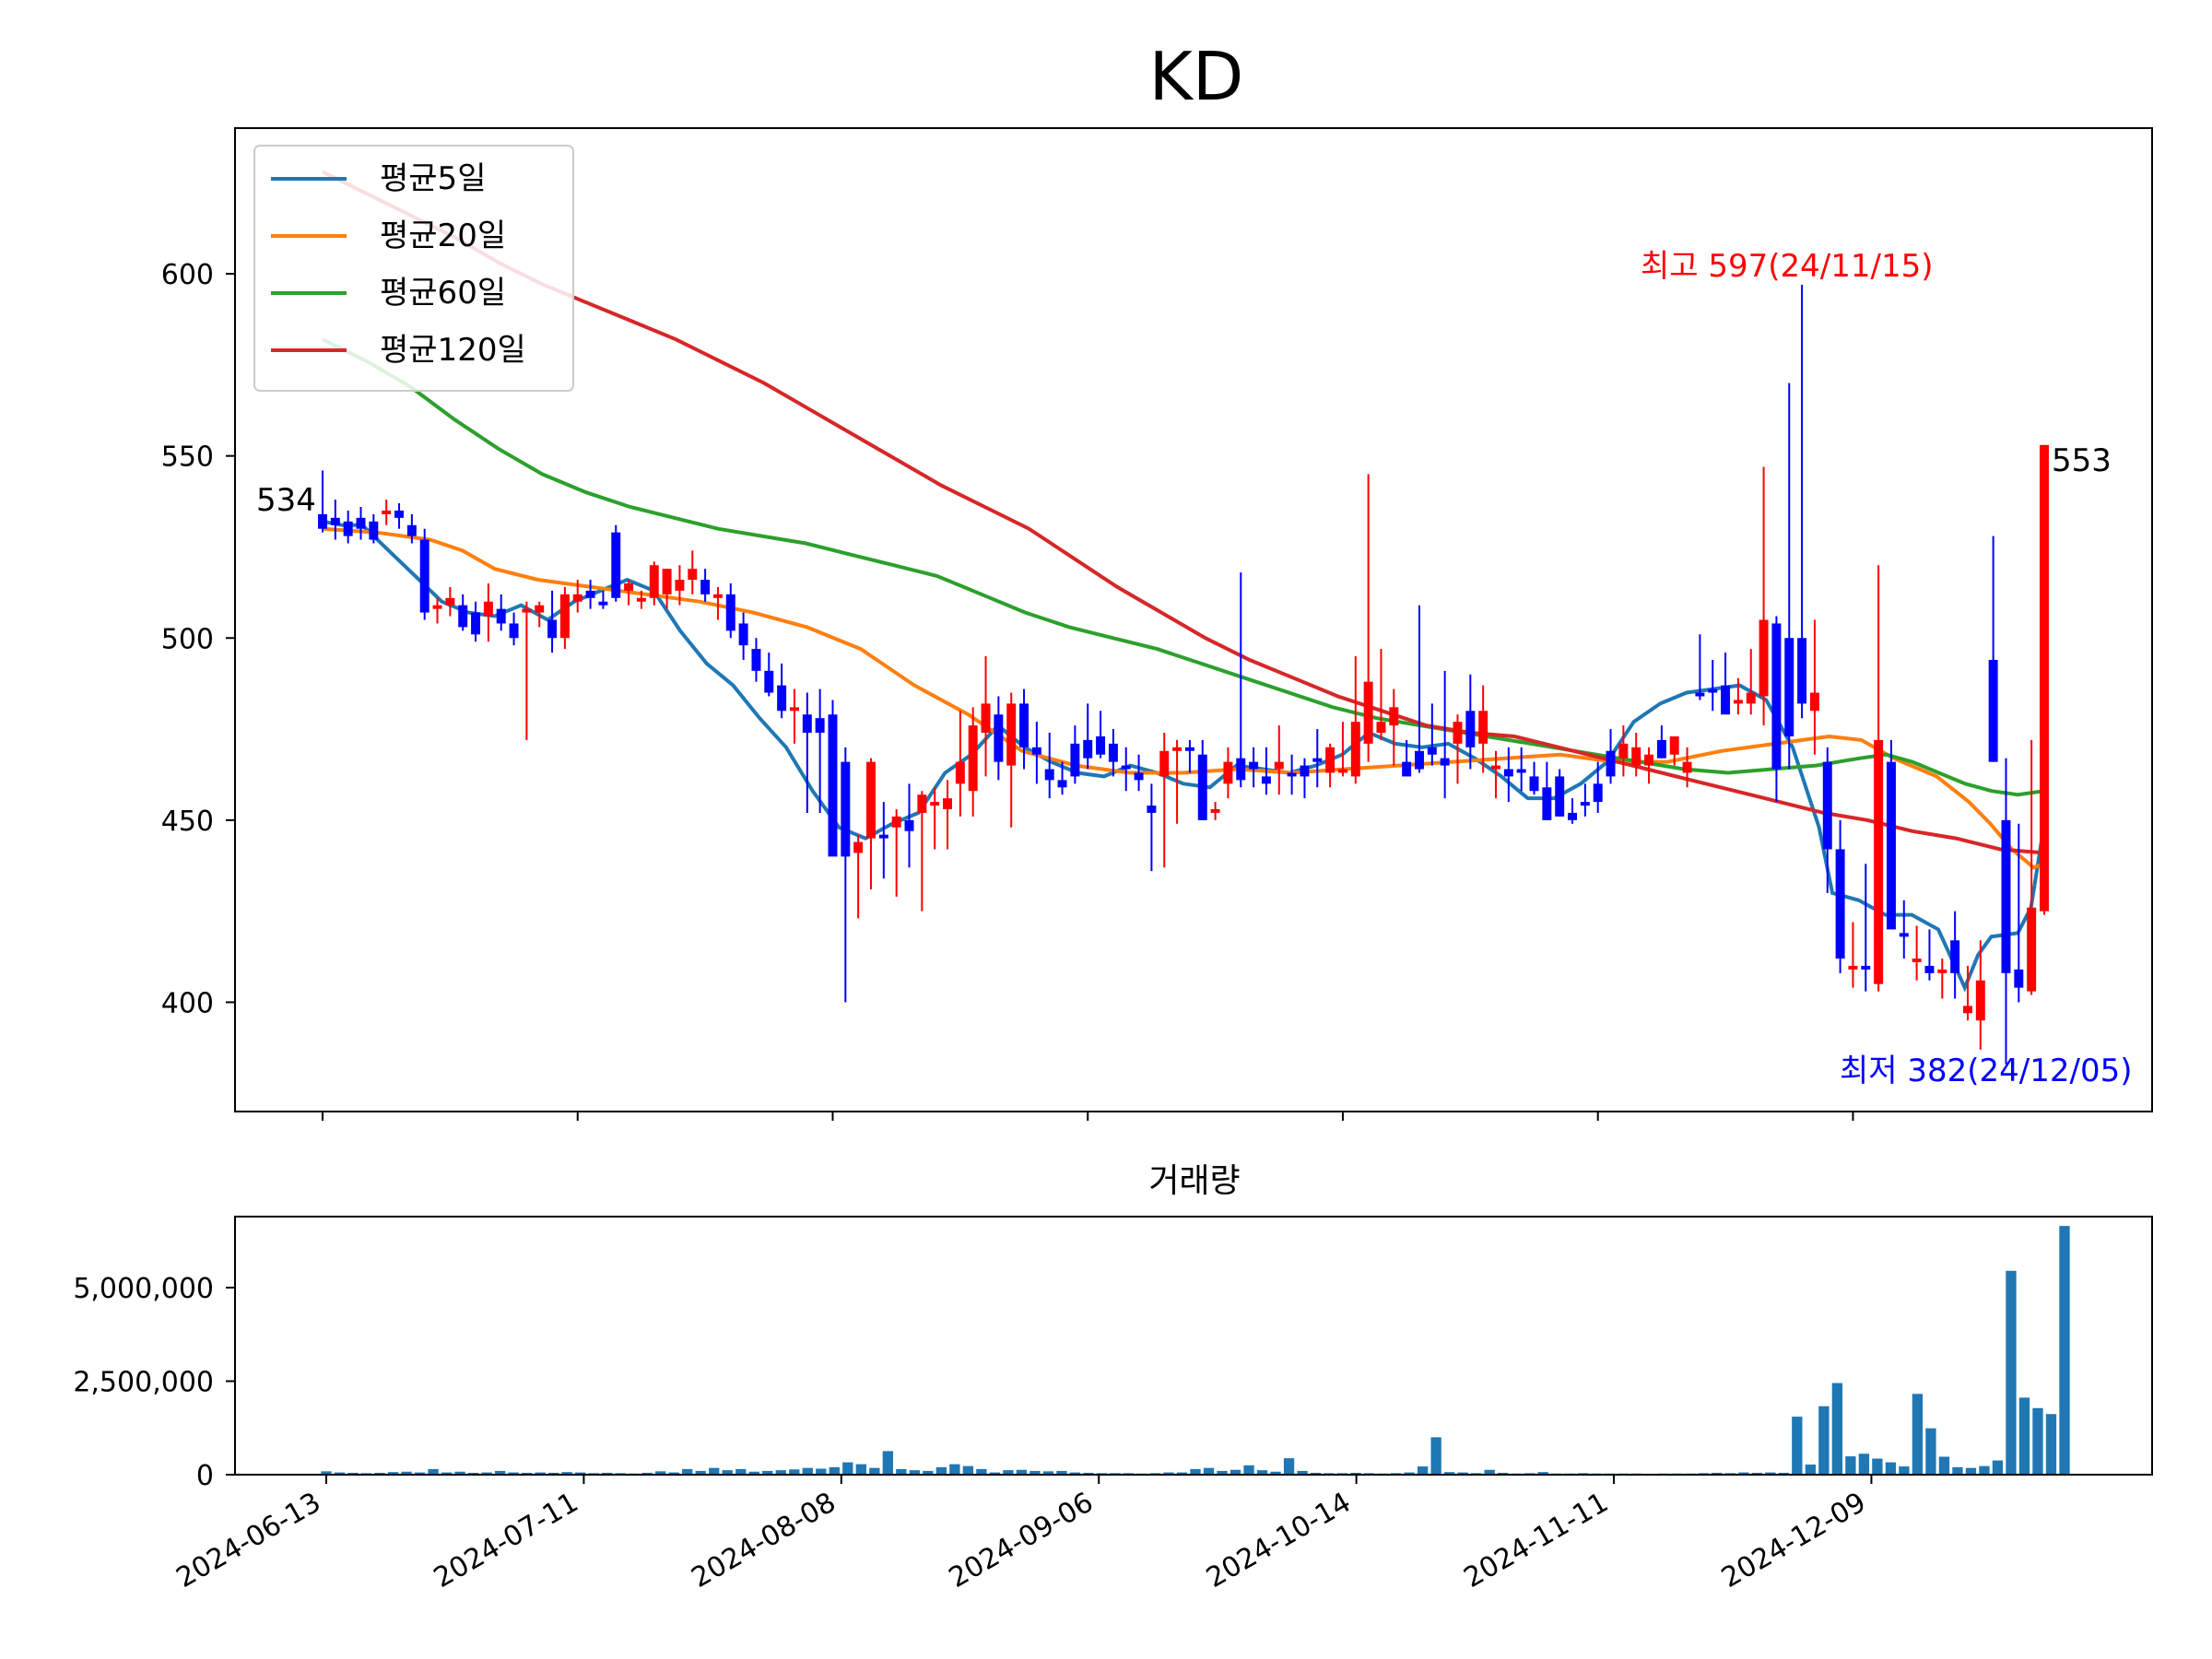 Image resolution: width=2212 pixels, height=1659 pixels. What do you see at coordinates (198, 639) in the screenshot?
I see `price-y-axis: 400 450 500 550 600` at bounding box center [198, 639].